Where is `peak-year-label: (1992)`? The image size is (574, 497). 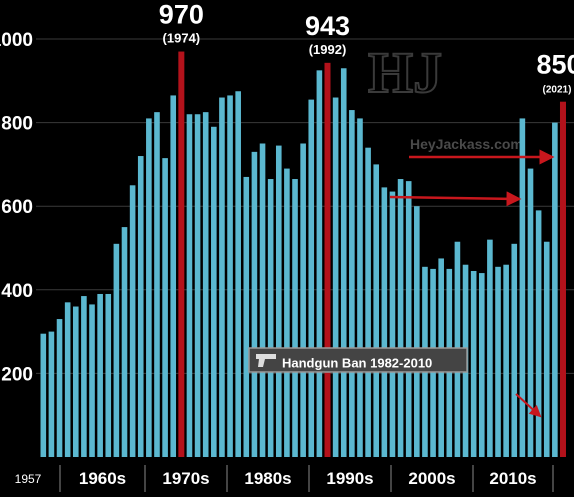 peak-year-label: (1992) is located at coordinates (328, 49).